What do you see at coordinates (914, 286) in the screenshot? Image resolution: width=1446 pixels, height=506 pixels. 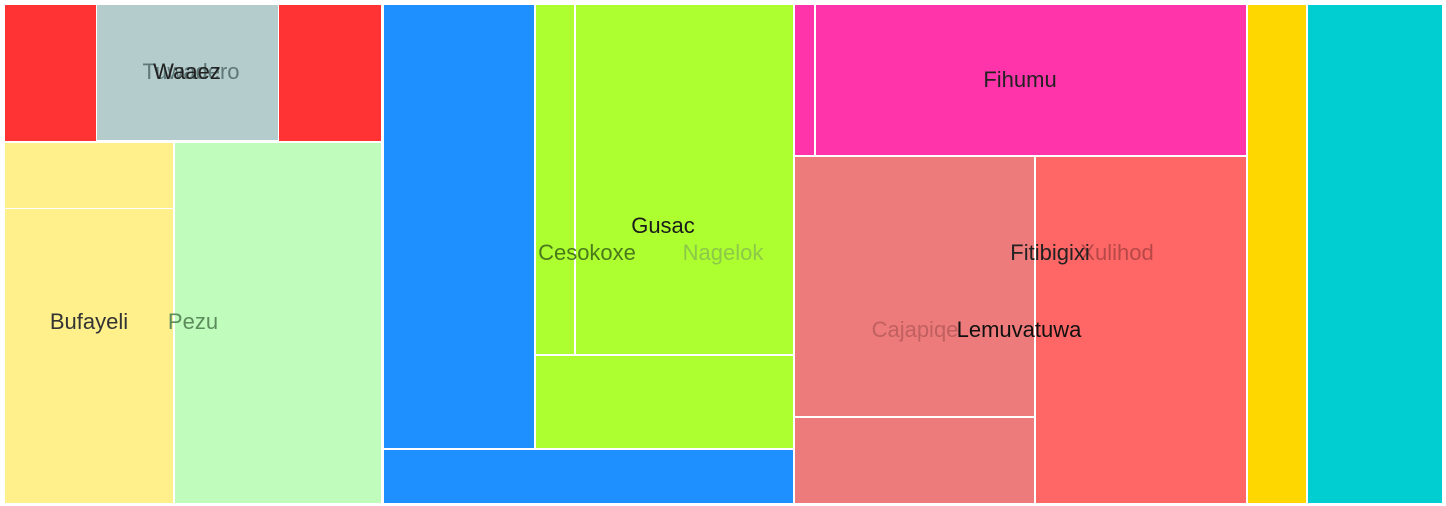 I see `treemap-cell-cajapiqe` at bounding box center [914, 286].